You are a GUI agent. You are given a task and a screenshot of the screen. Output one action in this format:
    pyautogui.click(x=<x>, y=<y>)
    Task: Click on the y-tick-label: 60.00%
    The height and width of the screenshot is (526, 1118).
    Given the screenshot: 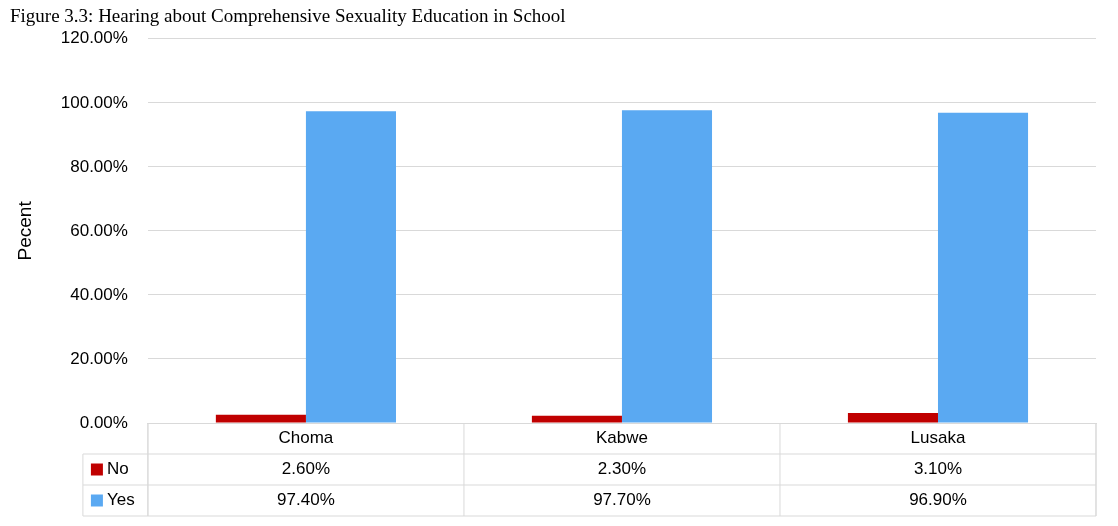 What is the action you would take?
    pyautogui.click(x=99, y=230)
    